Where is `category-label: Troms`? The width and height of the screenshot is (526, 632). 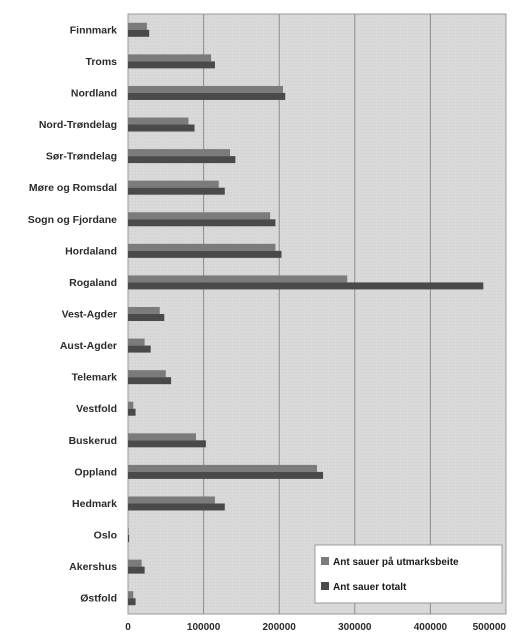 category-label: Troms is located at coordinates (101, 62).